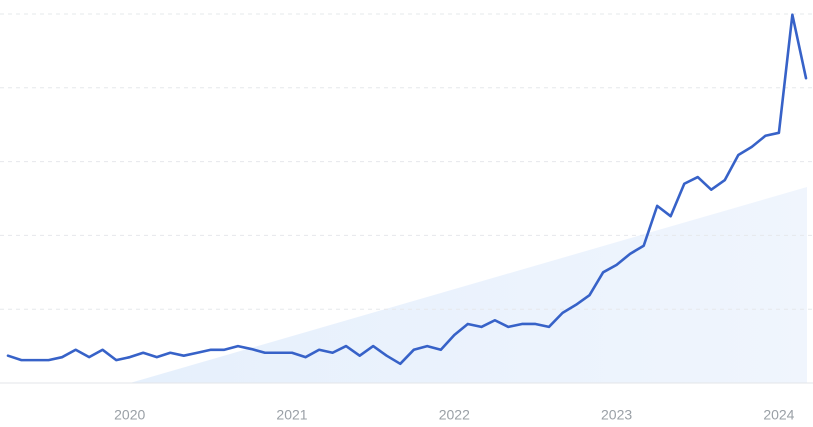 The image size is (813, 427). I want to click on x-tick-label: 2020, so click(129, 415).